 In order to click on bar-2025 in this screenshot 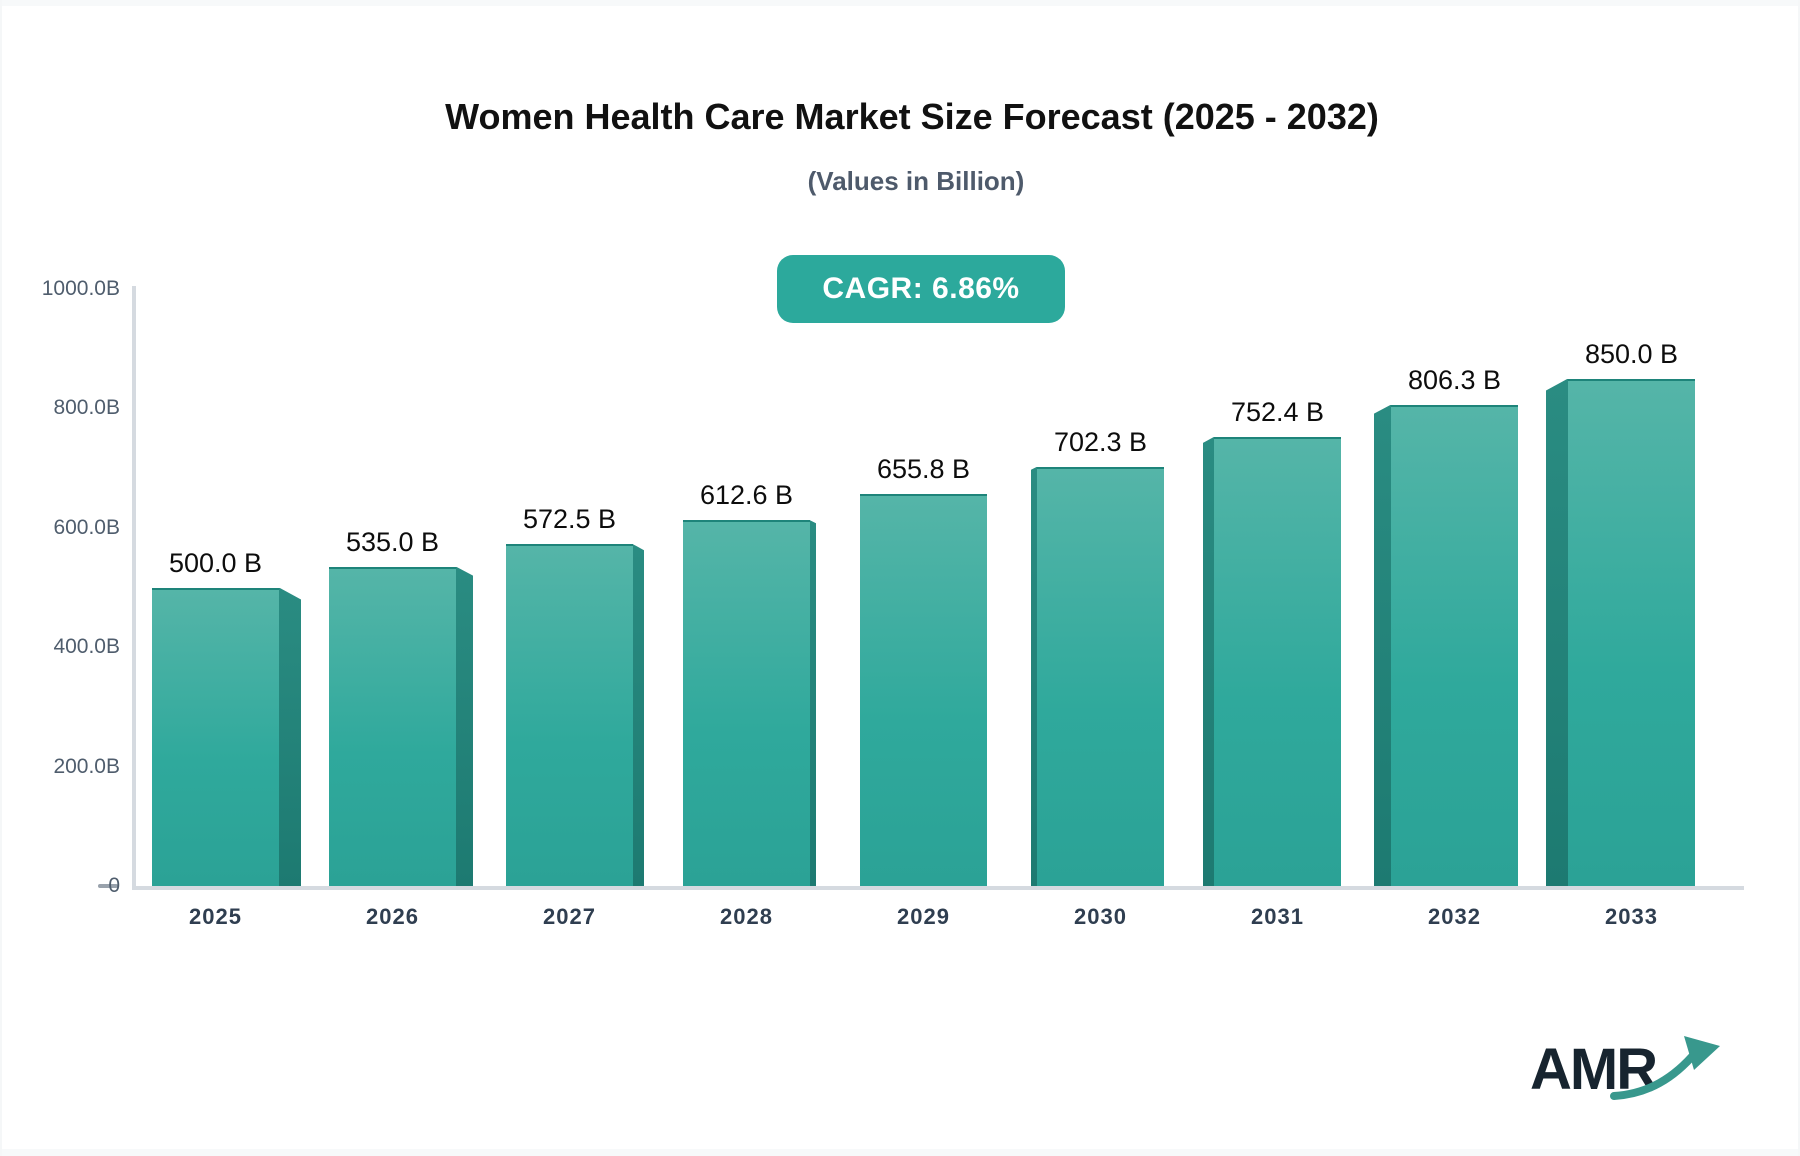, I will do `click(215, 736)`.